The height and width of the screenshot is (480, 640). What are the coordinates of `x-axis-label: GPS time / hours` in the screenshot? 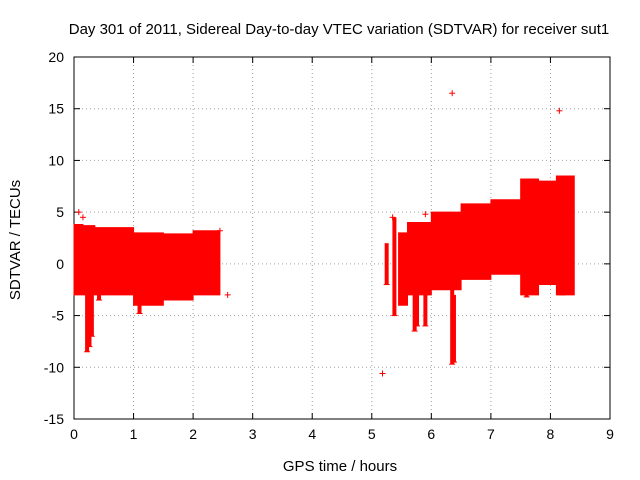 It's located at (340, 466).